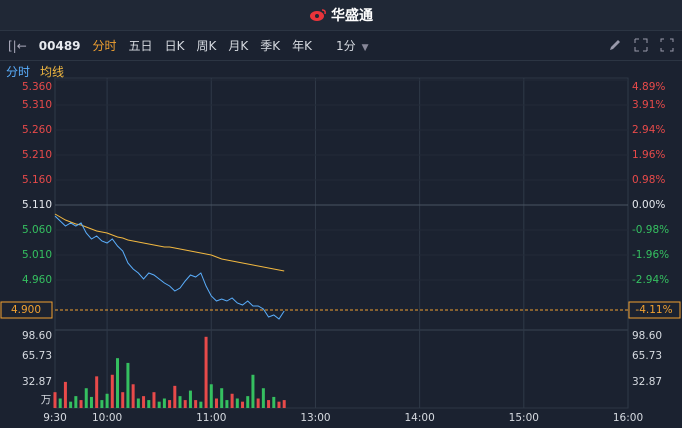  What do you see at coordinates (650, 255) in the screenshot?
I see `y2-tick-label: -1.96%` at bounding box center [650, 255].